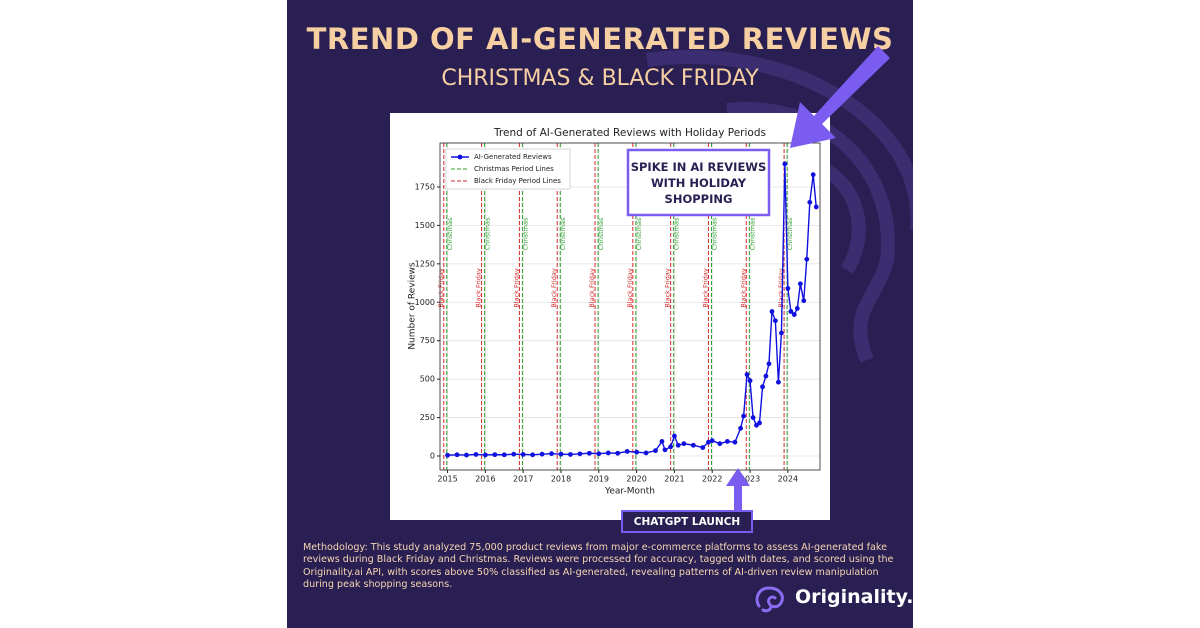 The height and width of the screenshot is (628, 1200). What do you see at coordinates (750, 479) in the screenshot?
I see `x-tick-label: 2023` at bounding box center [750, 479].